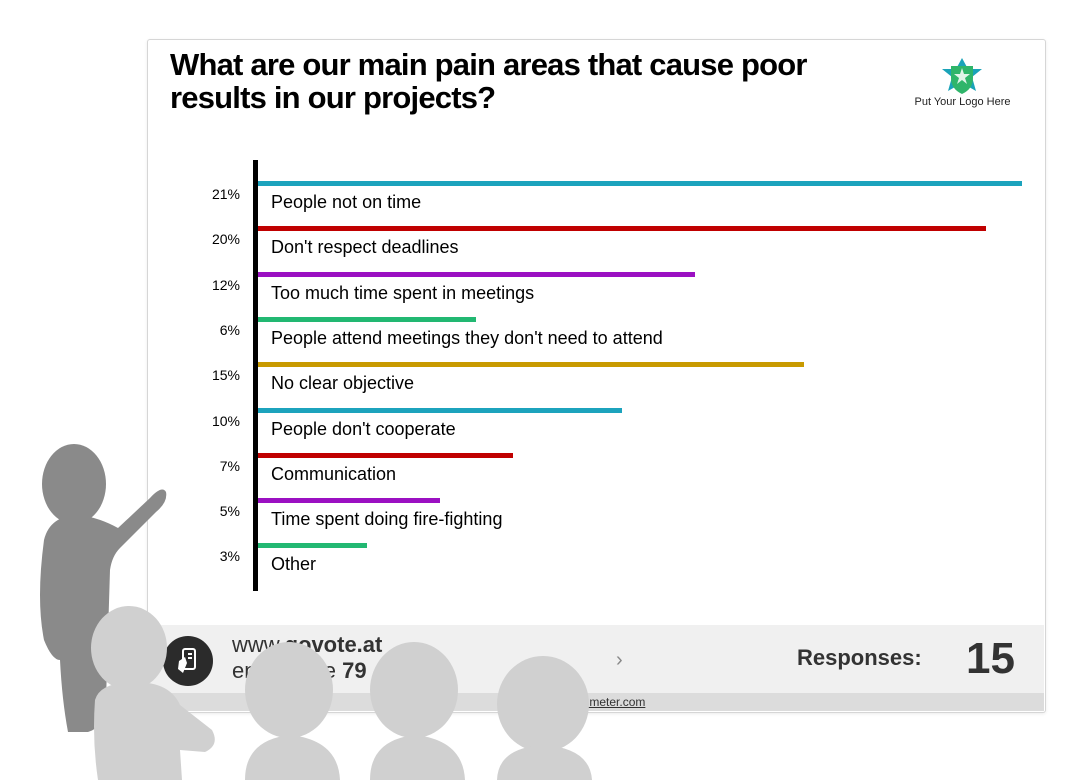 The width and height of the screenshot is (1076, 780). I want to click on code-value: 79, so click(354, 670).